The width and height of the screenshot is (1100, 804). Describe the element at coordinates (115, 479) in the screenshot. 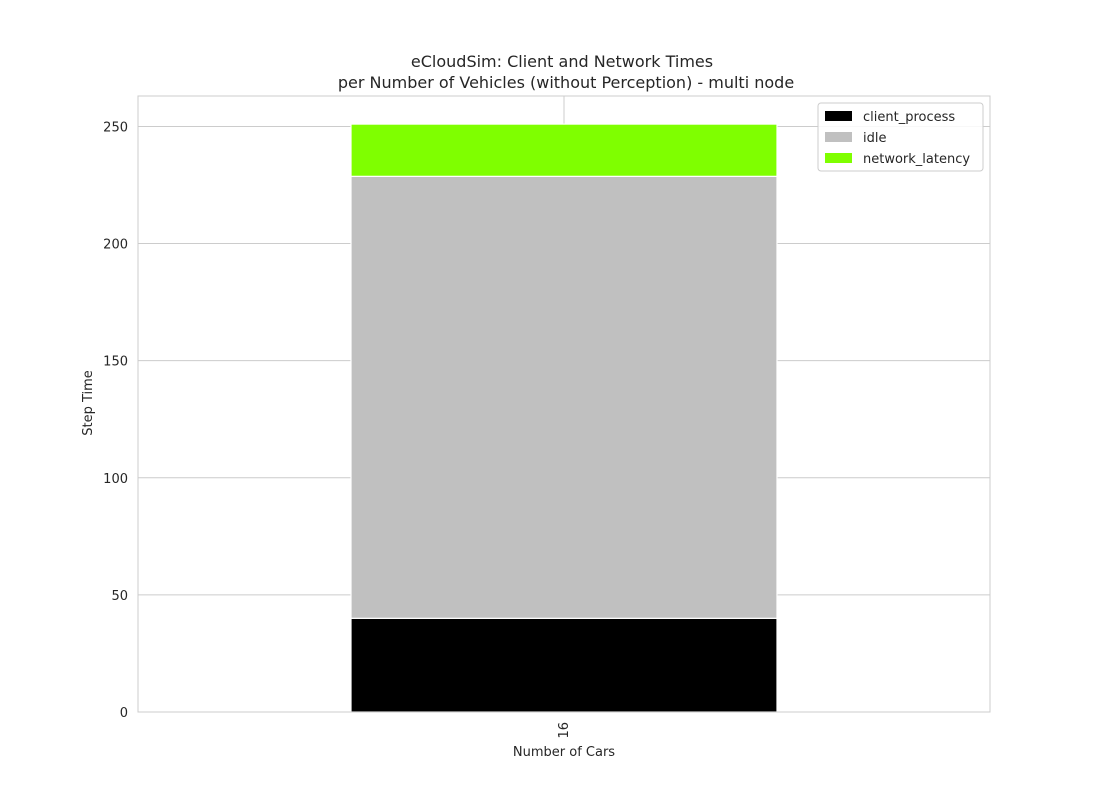

I see `y-tick-label: 100` at that location.